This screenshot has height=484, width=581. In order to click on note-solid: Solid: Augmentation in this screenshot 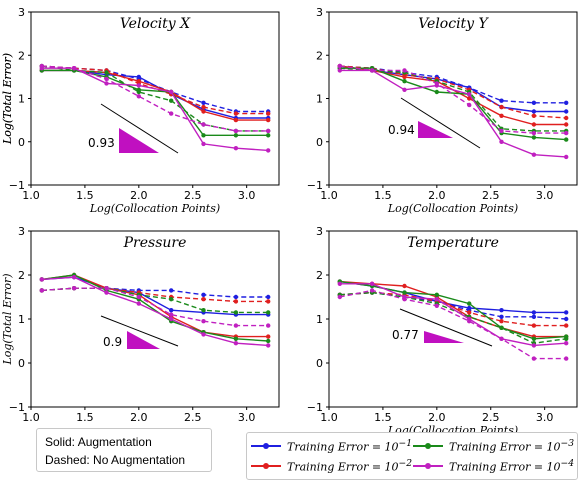, I will do `click(98, 442)`.